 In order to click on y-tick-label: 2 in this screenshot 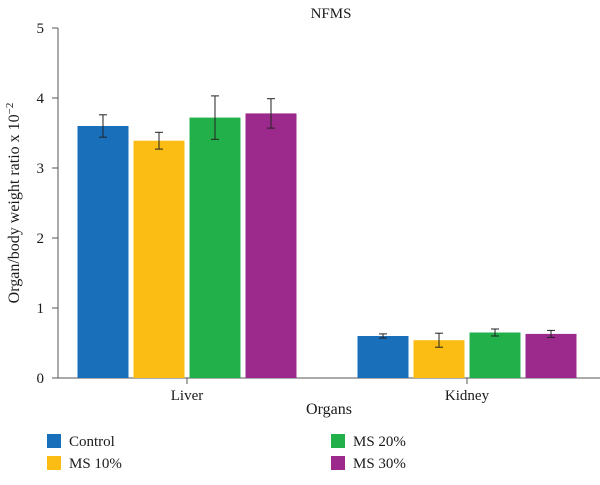, I will do `click(41, 239)`.